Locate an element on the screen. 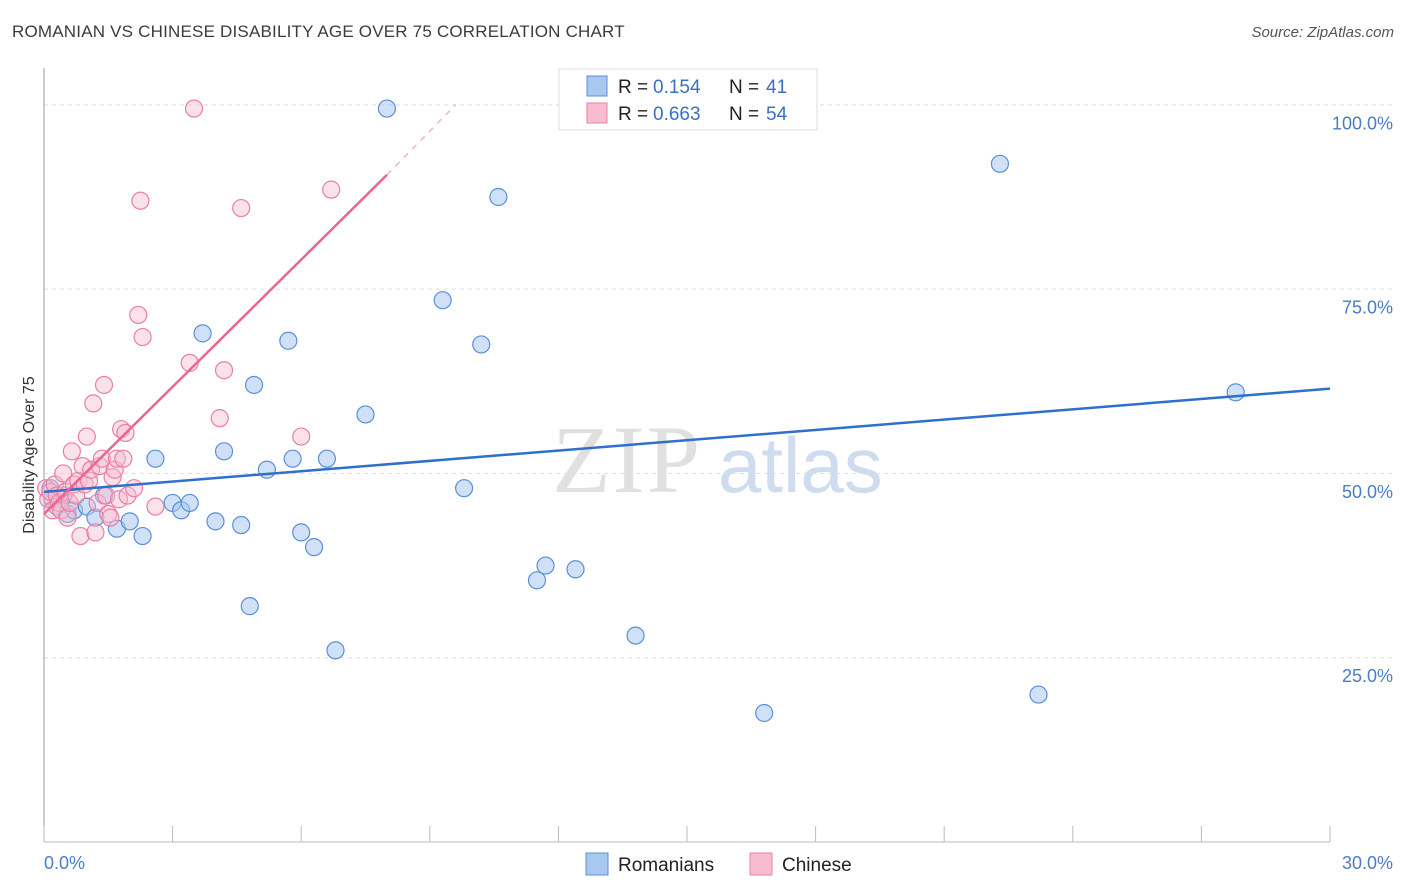 Image resolution: width=1406 pixels, height=892 pixels. chinese-points is located at coordinates (189, 322).